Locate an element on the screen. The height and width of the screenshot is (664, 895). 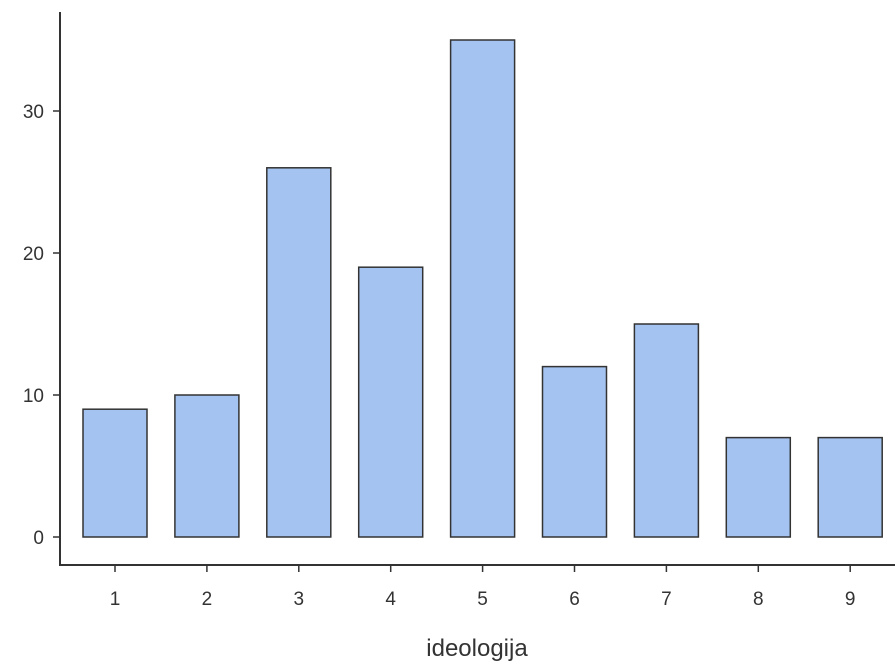
x-tick-label-5: 5 is located at coordinates (482, 599).